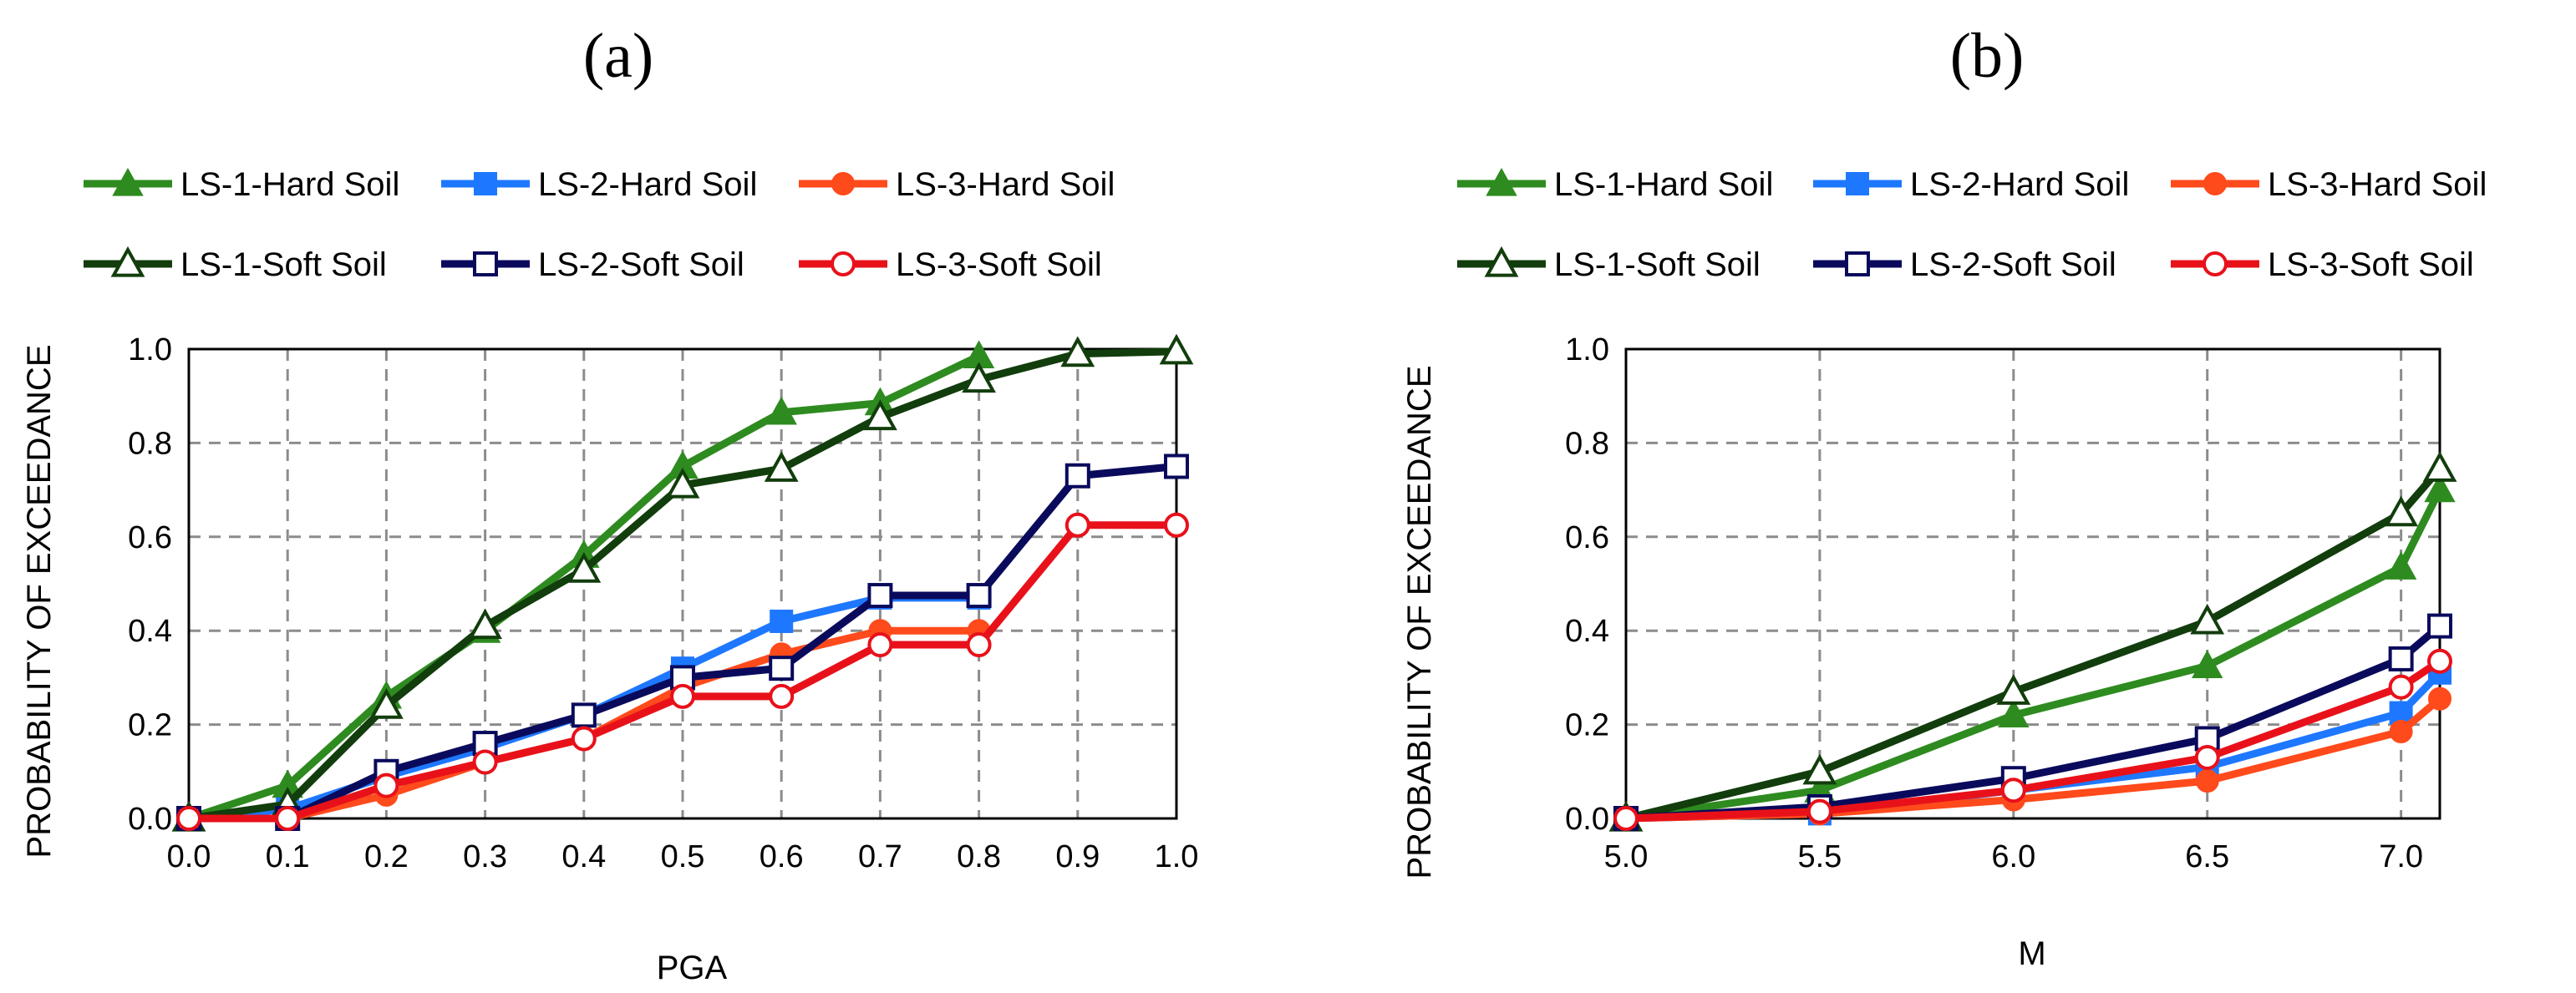 The width and height of the screenshot is (2576, 993). What do you see at coordinates (2401, 856) in the screenshot?
I see `x-tick-label: 7.0` at bounding box center [2401, 856].